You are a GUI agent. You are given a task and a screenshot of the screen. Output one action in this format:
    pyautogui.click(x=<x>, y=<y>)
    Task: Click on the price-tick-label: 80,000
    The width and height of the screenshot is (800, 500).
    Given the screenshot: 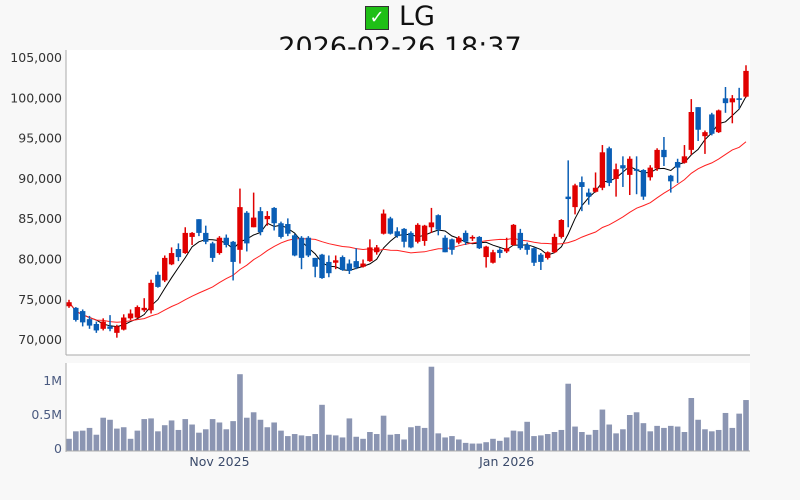 What is the action you would take?
    pyautogui.click(x=40, y=259)
    